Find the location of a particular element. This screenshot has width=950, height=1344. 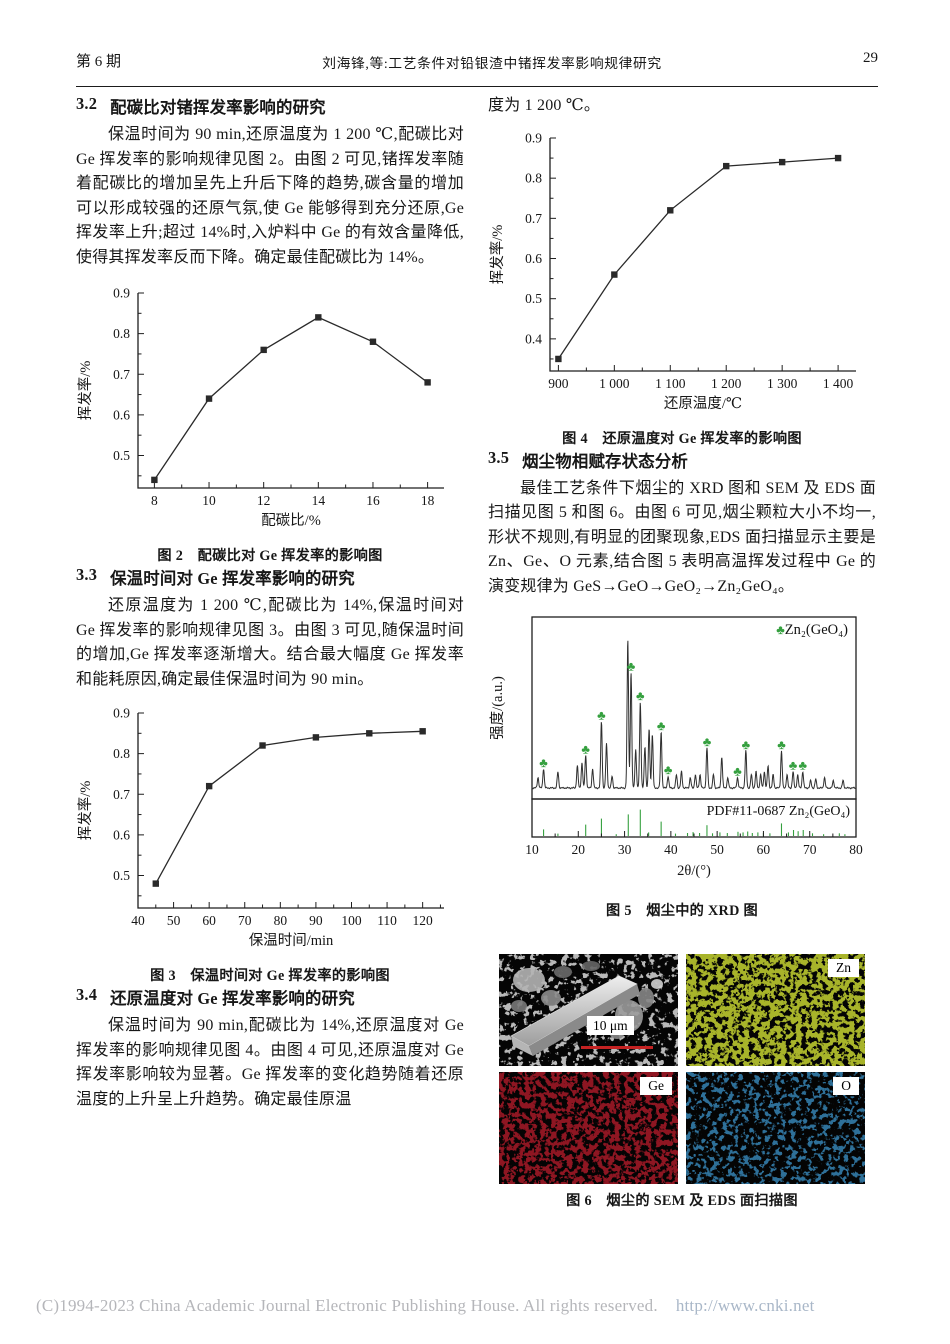

ge-element-label: Ge is located at coordinates (656, 1086).